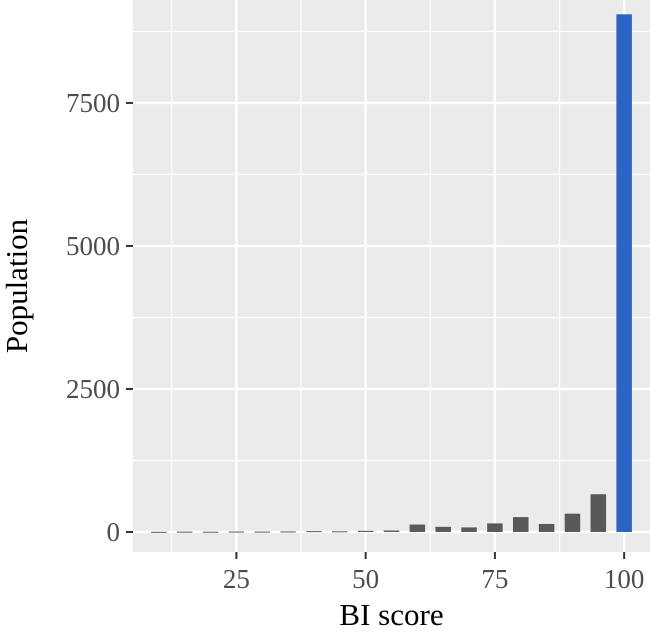 Image resolution: width=650 pixels, height=638 pixels. Describe the element at coordinates (93, 389) in the screenshot. I see `y-tick-label: 2500` at that location.